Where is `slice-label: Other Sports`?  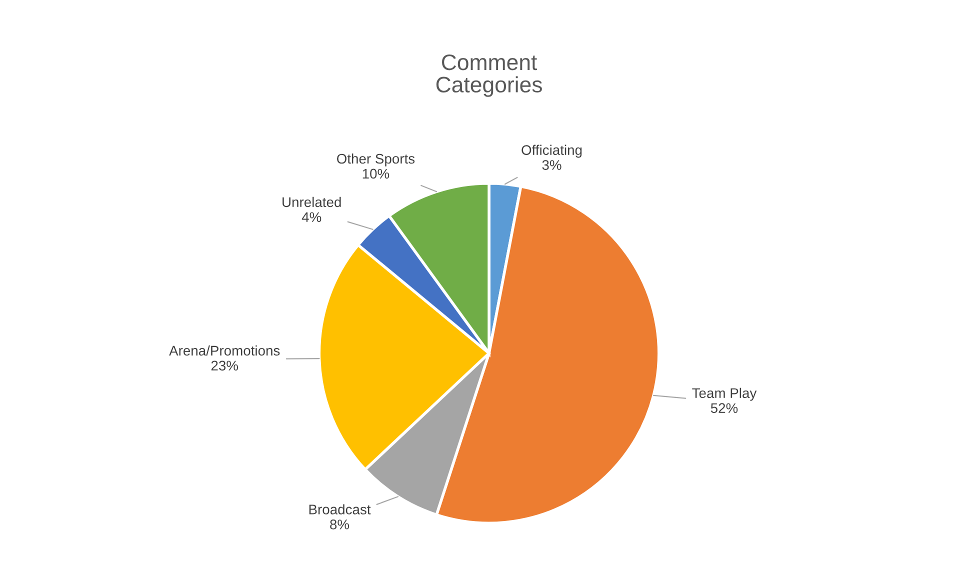 slice-label: Other Sports is located at coordinates (376, 159).